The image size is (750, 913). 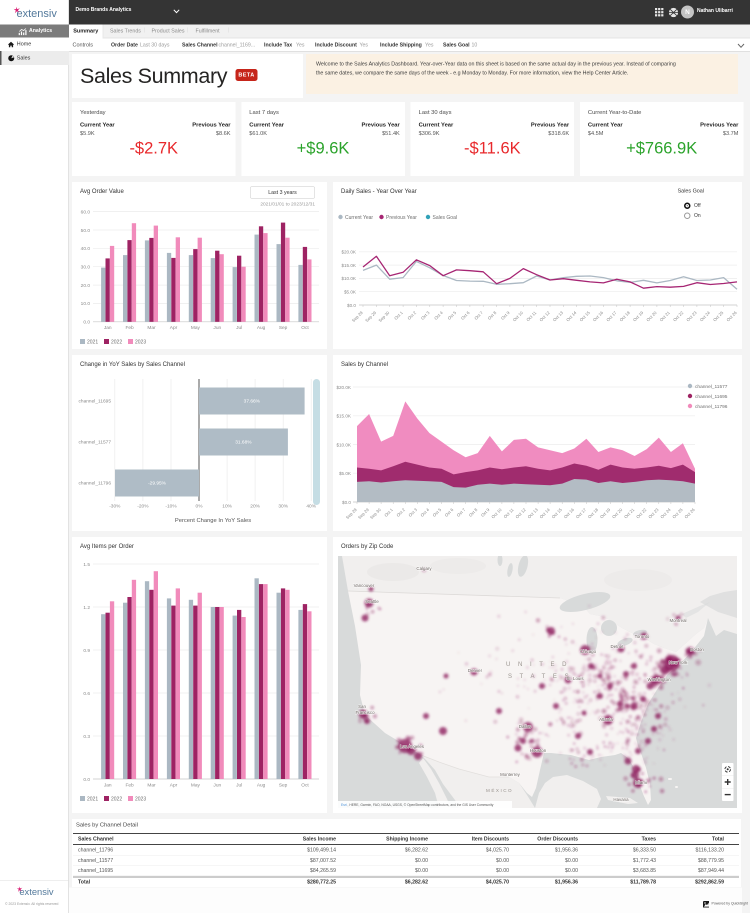 What do you see at coordinates (348, 252) in the screenshot?
I see `svg-text: $20.0K` at bounding box center [348, 252].